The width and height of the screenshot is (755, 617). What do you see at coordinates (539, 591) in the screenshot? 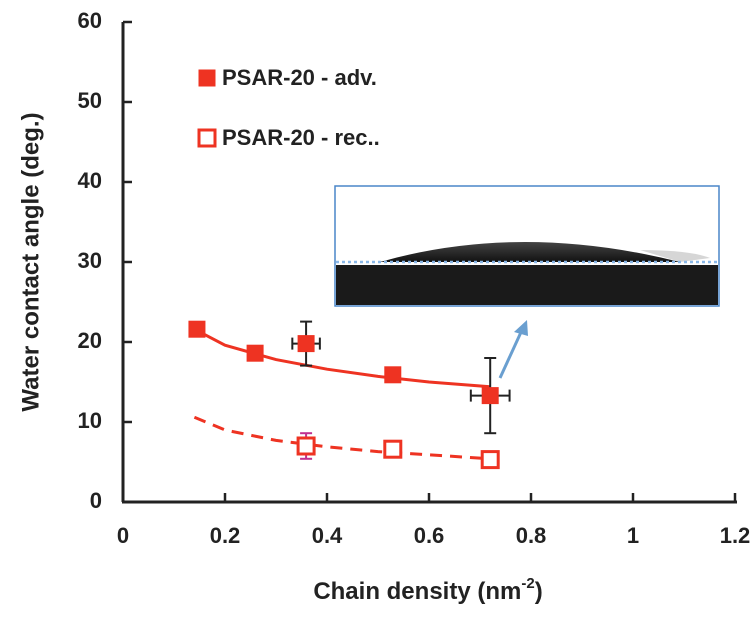
I see `x-title-end: )` at bounding box center [539, 591].